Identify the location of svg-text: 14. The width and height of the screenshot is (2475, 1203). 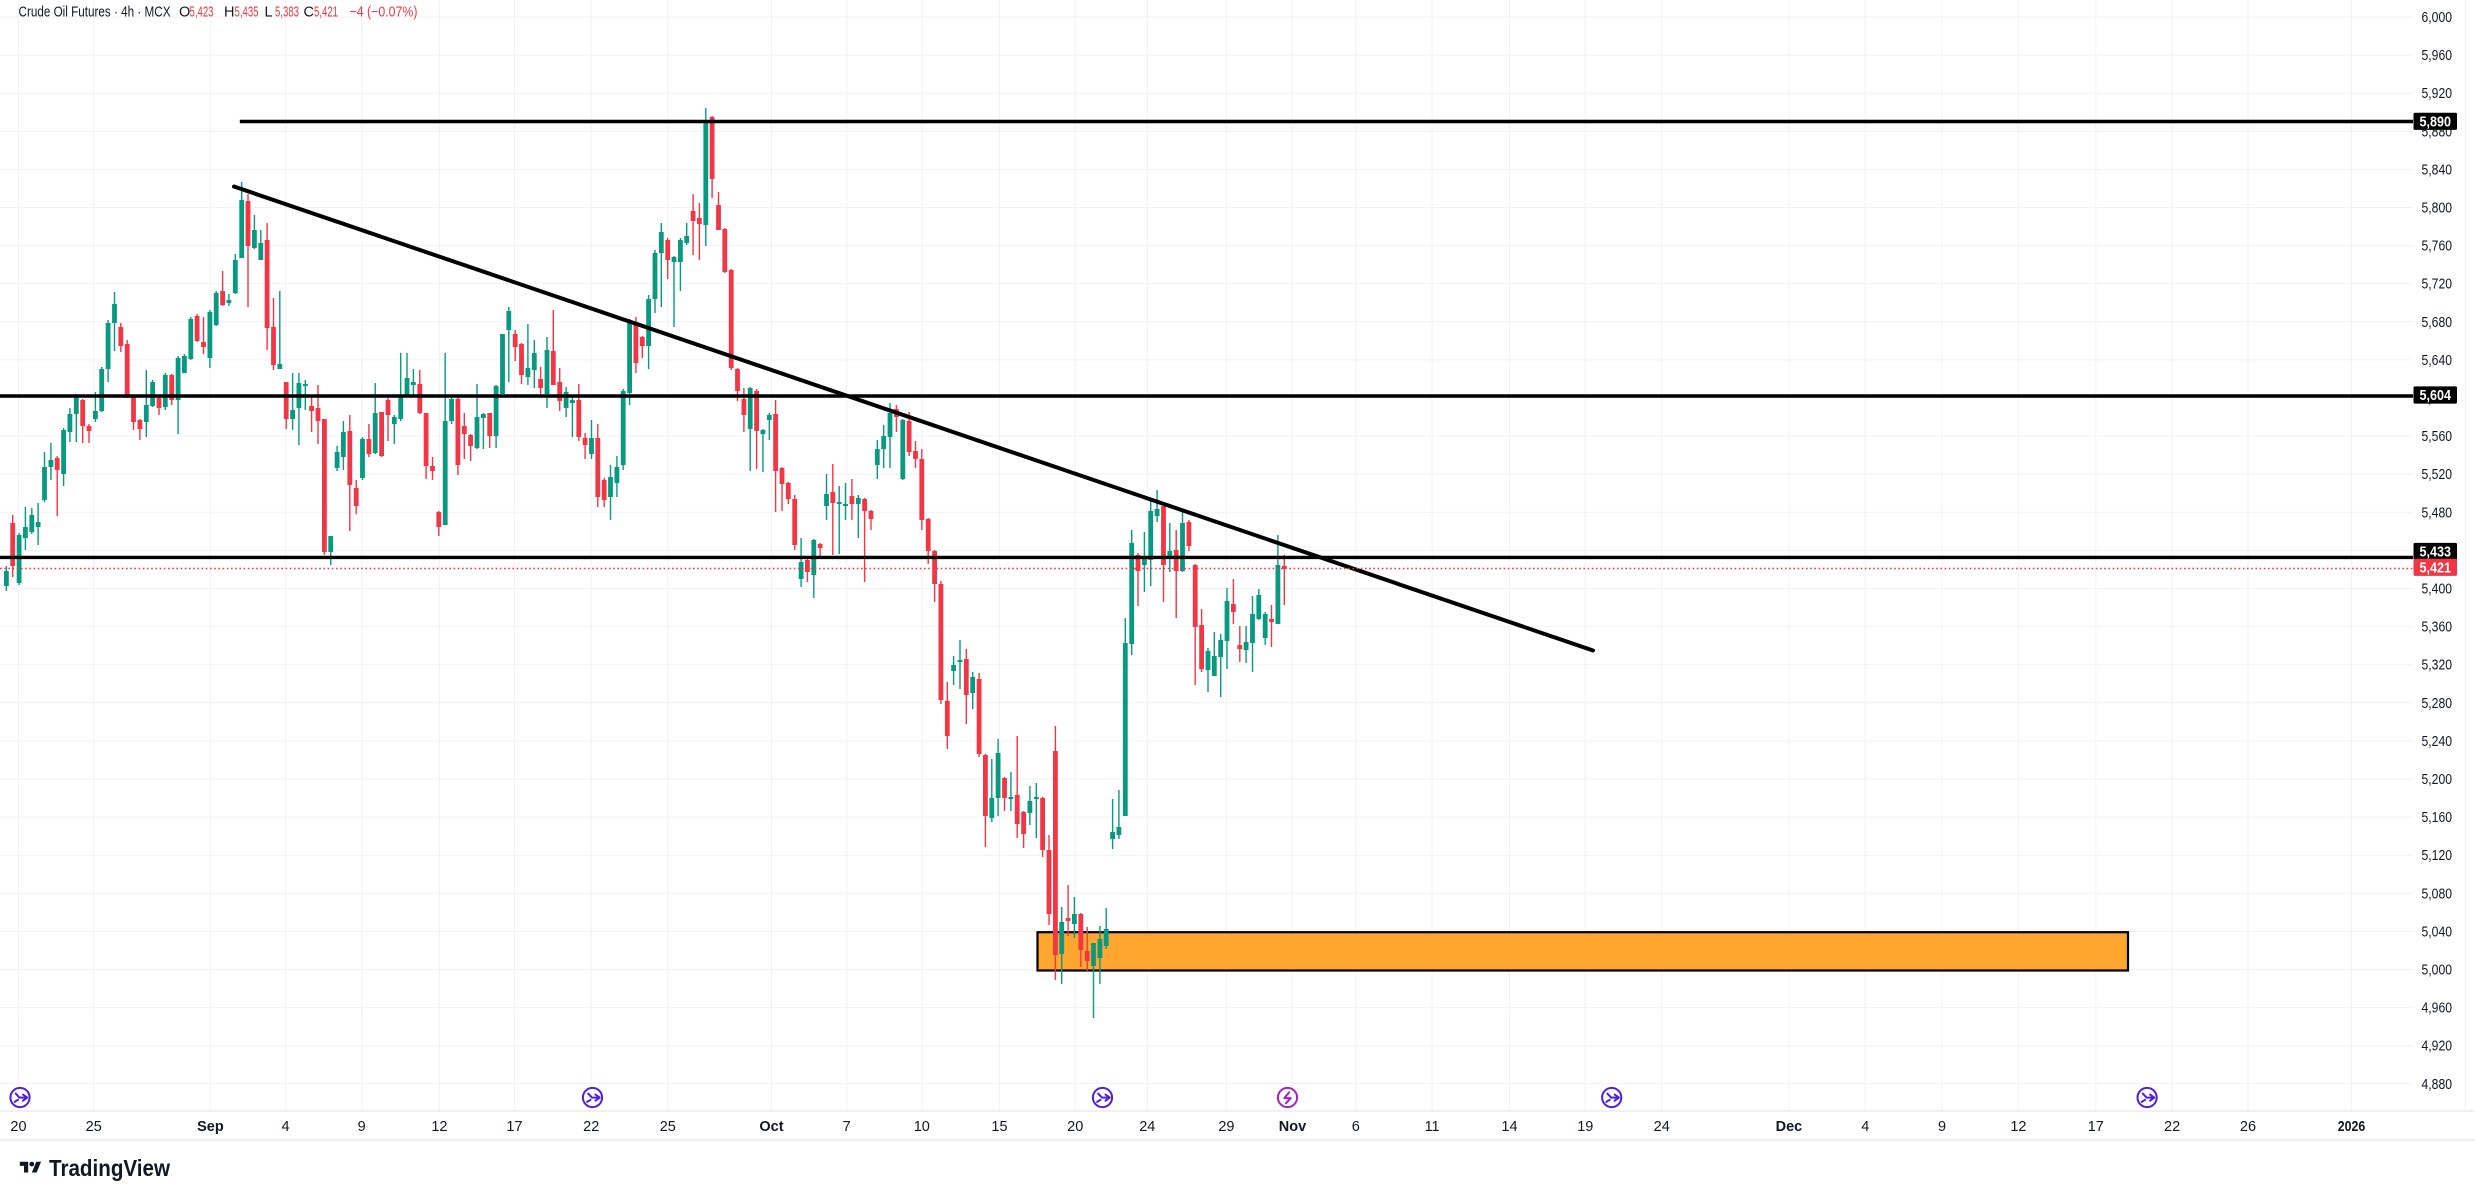
(1509, 1127).